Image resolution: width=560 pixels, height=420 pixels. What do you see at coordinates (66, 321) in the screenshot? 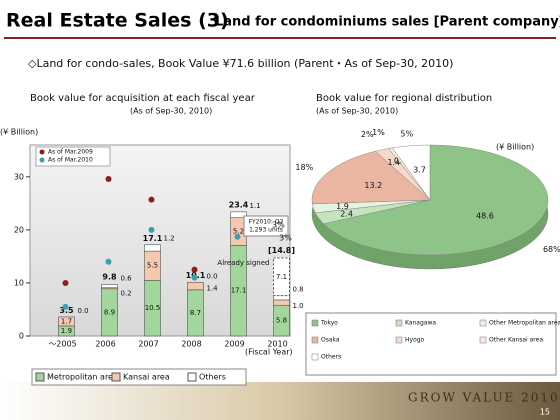
I see `segment-label: 1.7` at bounding box center [66, 321].